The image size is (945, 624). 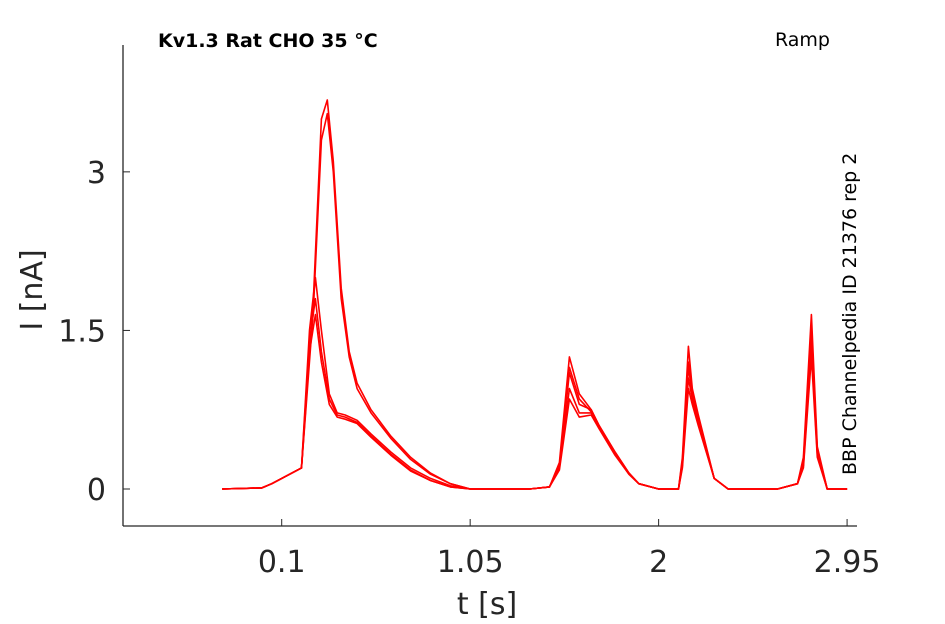 What do you see at coordinates (487, 604) in the screenshot?
I see `x-axis-label: t [s]` at bounding box center [487, 604].